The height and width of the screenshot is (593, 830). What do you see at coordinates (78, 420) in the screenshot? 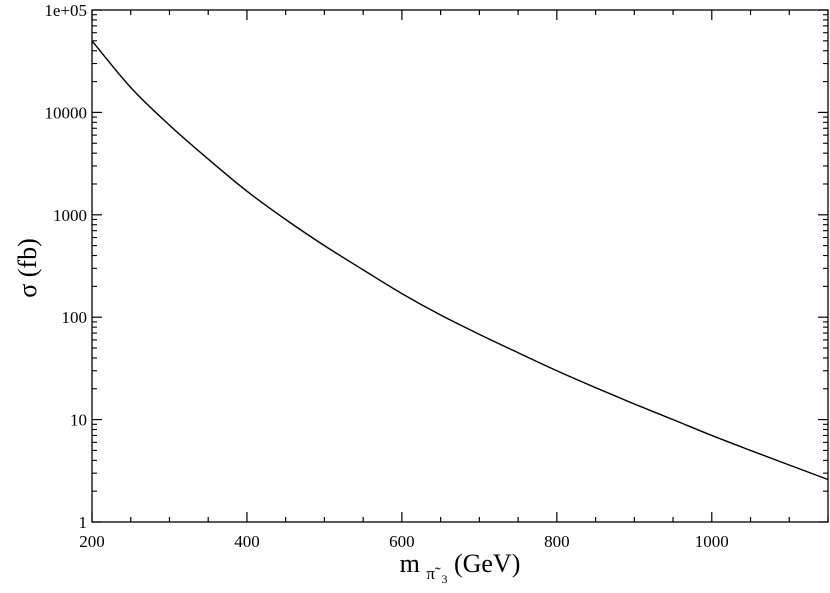
I see `y-tick-label: 10` at bounding box center [78, 420].